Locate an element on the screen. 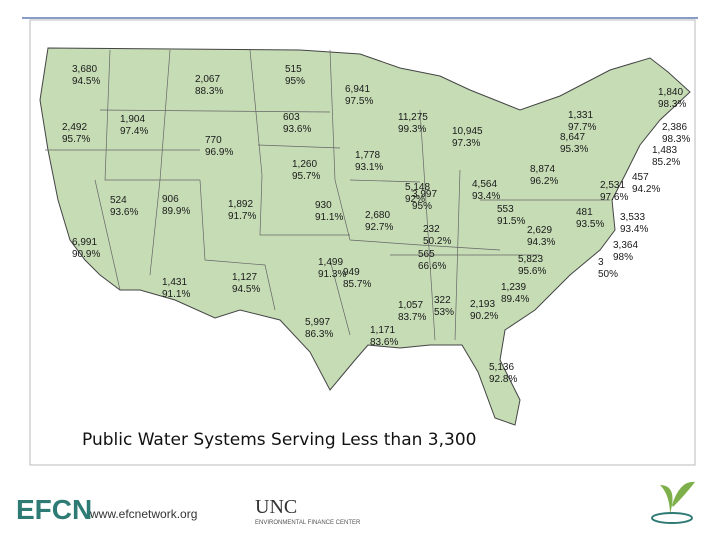  state-label: 3,997 is located at coordinates (424, 194).